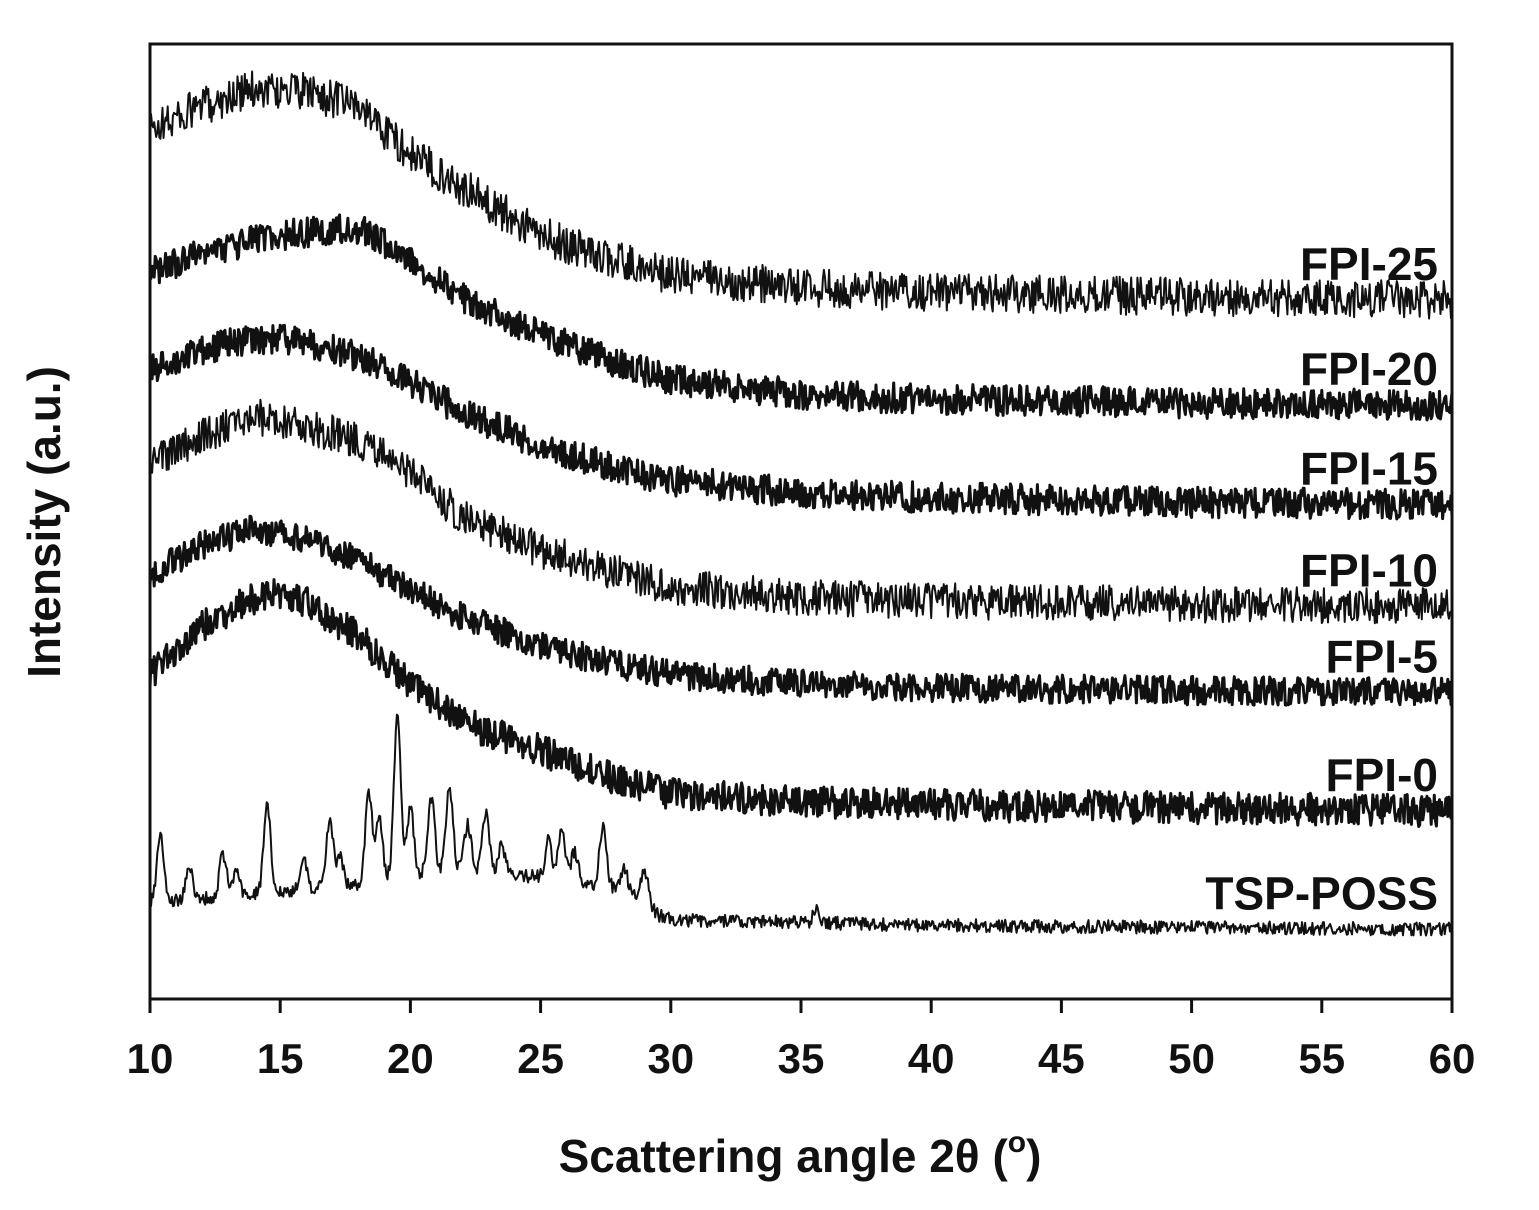 The height and width of the screenshot is (1210, 1539). I want to click on x-tick-label: 60, so click(1452, 1058).